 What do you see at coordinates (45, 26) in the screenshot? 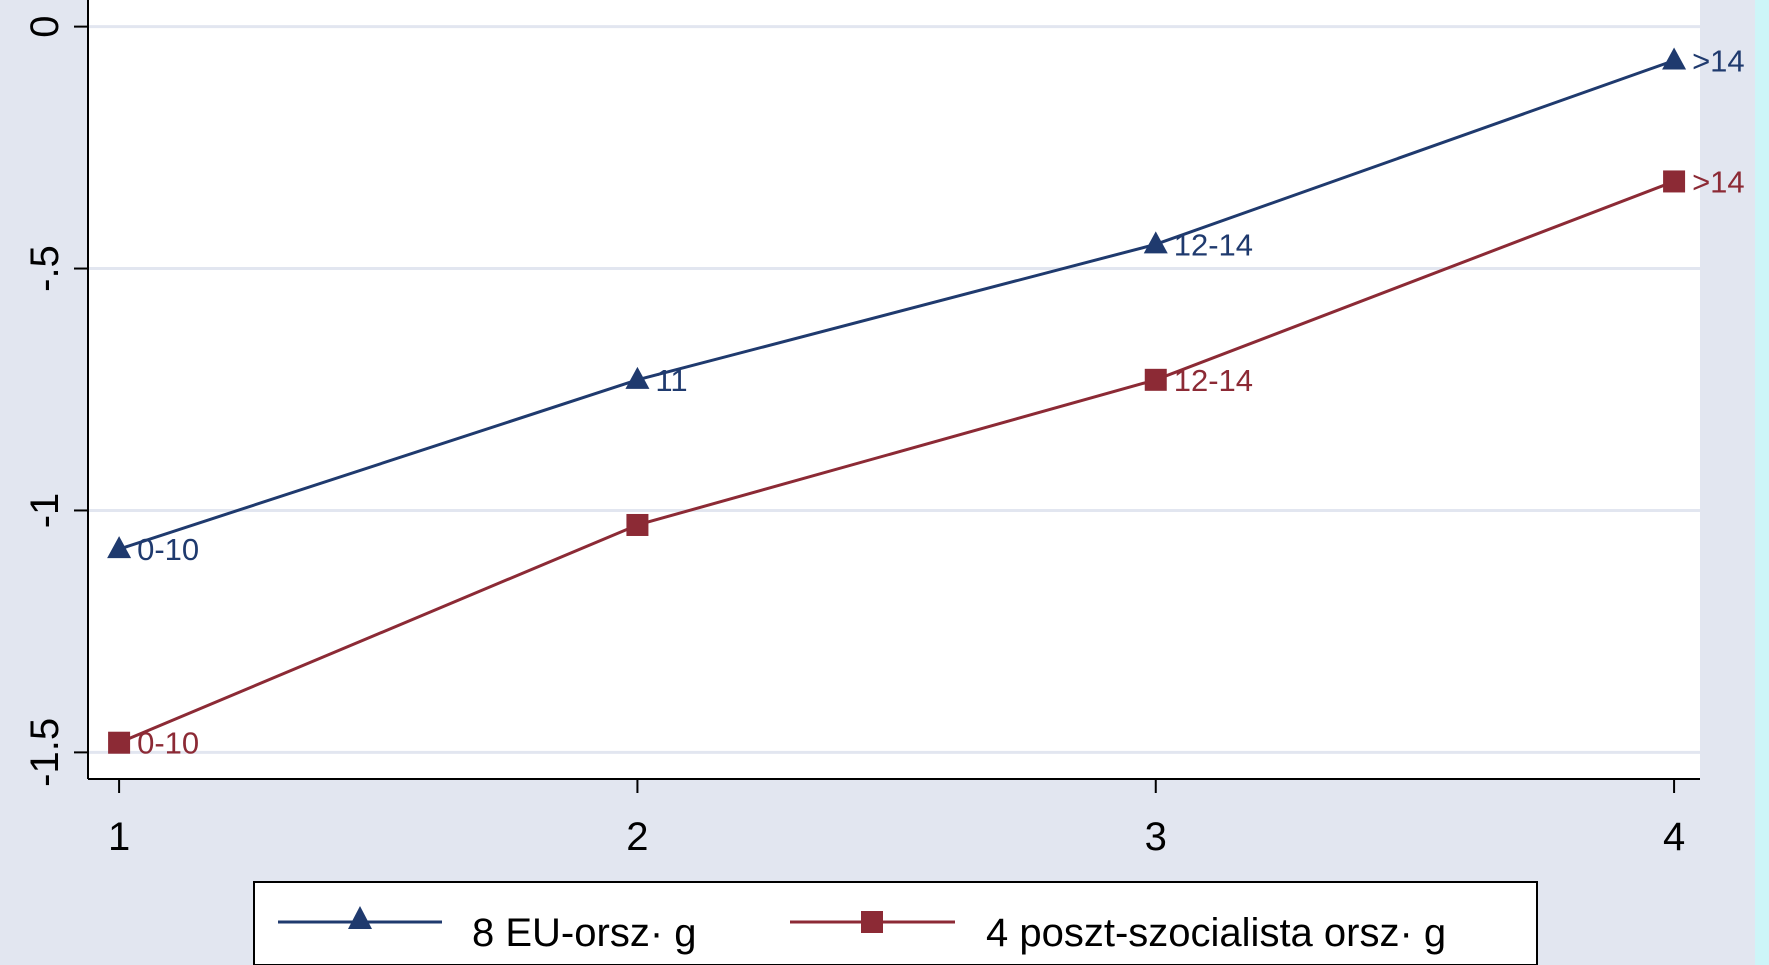
I see `y-tick-label: 0` at bounding box center [45, 26].